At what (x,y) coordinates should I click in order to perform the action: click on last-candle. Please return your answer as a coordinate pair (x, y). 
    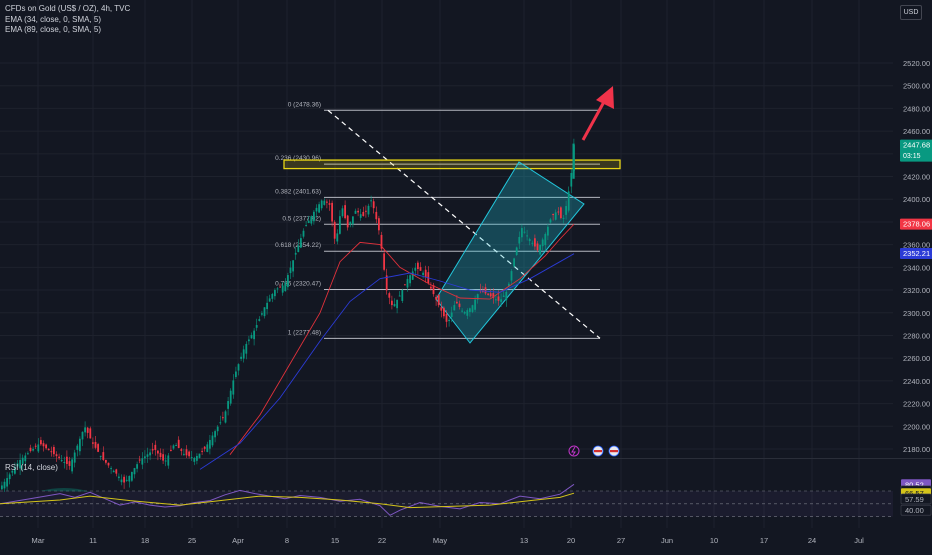
    Looking at the image, I should click on (573, 161).